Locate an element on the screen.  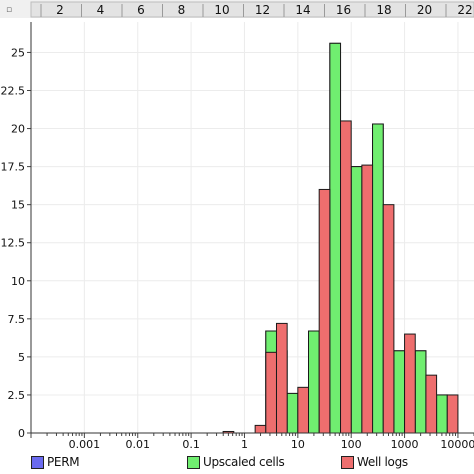
legend-swatch-well-logs is located at coordinates (347, 462).